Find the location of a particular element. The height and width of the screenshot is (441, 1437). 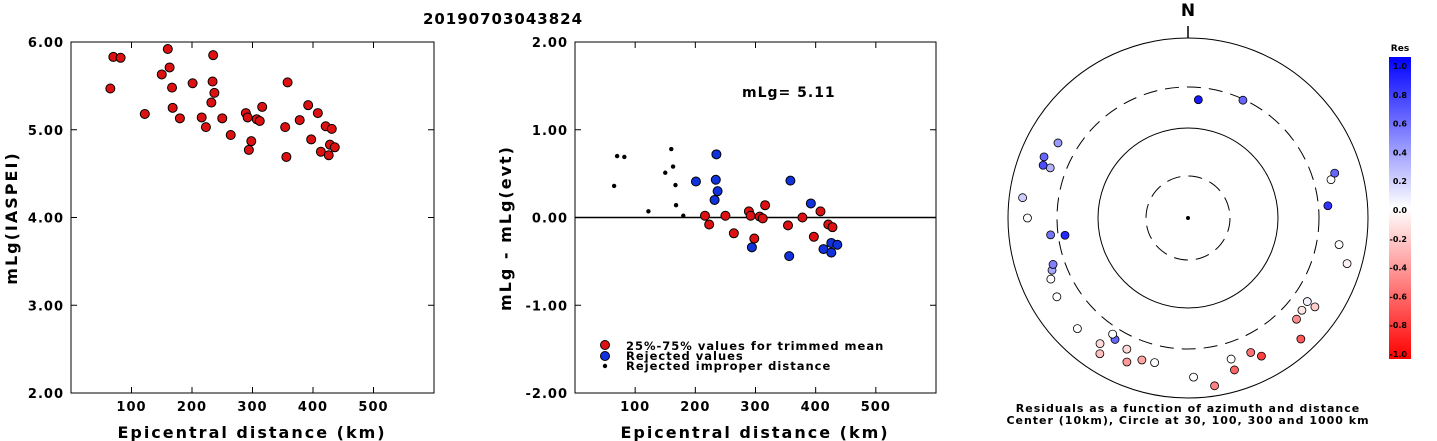

p2-xtick-label: 500 is located at coordinates (876, 407).